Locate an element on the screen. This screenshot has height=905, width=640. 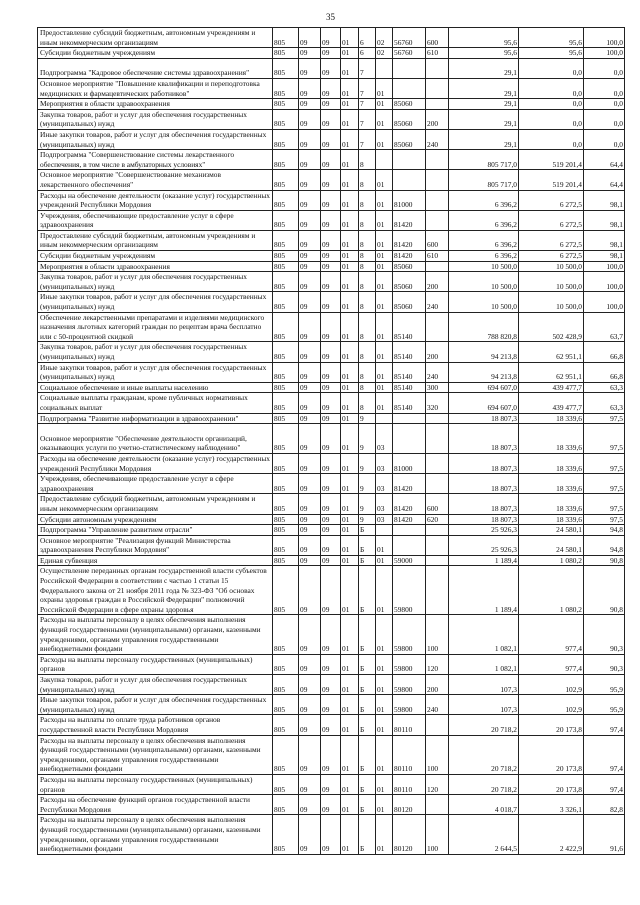
expense-type: 610 is located at coordinates (437, 256).